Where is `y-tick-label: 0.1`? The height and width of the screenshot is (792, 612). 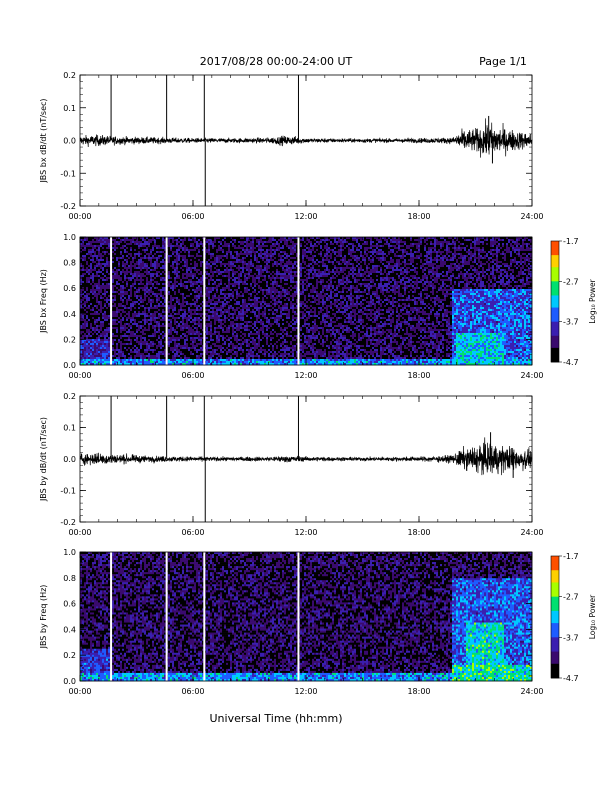 y-tick-label: 0.1 is located at coordinates (69, 108).